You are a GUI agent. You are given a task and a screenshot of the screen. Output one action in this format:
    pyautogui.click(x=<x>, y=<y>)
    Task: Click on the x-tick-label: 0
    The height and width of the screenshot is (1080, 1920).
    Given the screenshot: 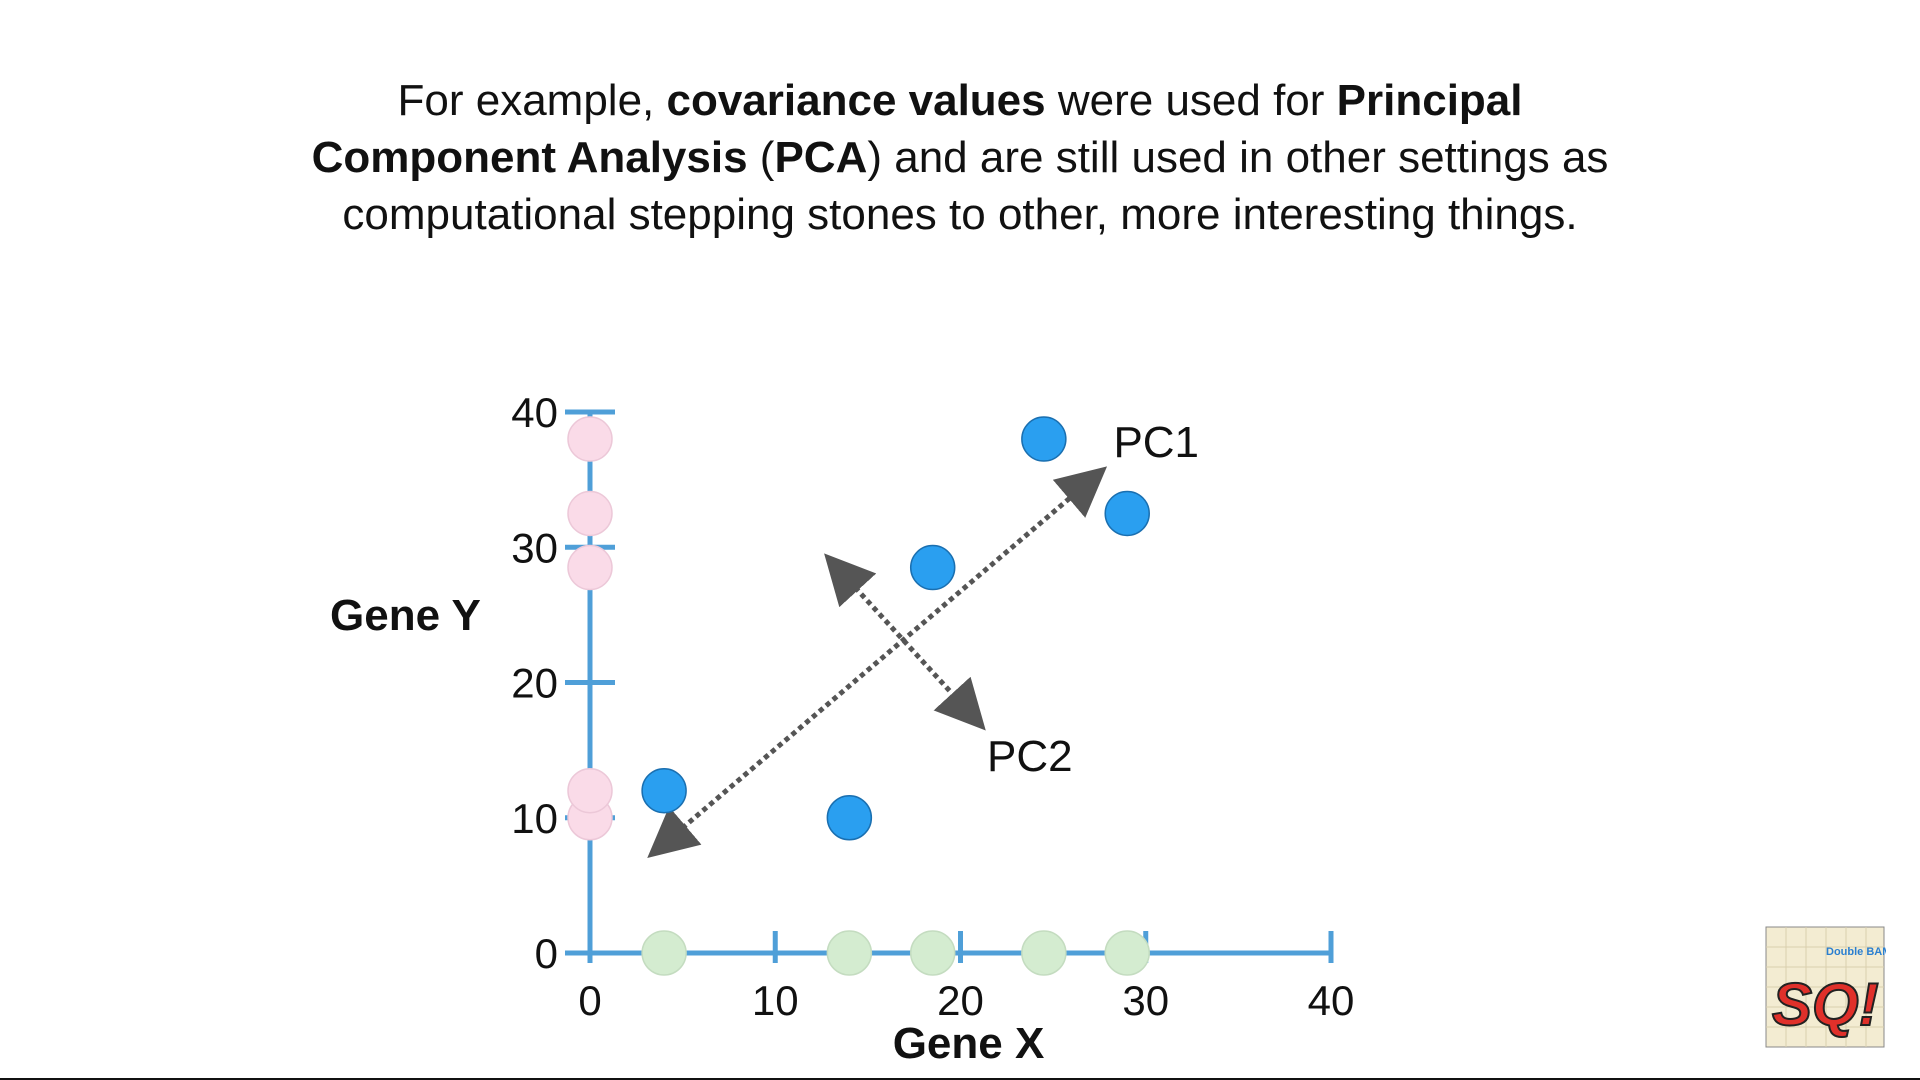 What is the action you would take?
    pyautogui.click(x=589, y=1000)
    